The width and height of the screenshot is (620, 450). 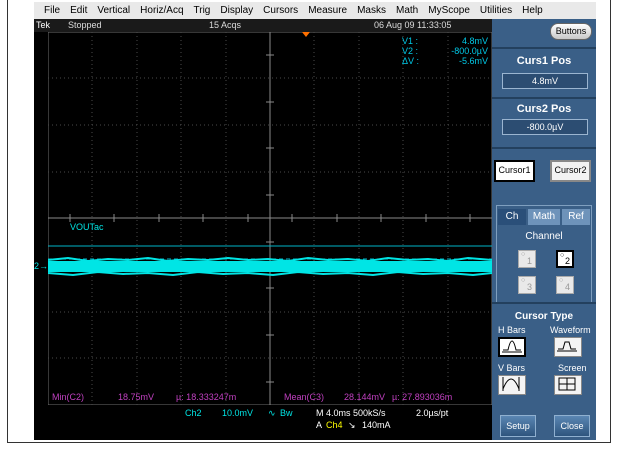 I want to click on channel-1-icon: ○, so click(x=523, y=254).